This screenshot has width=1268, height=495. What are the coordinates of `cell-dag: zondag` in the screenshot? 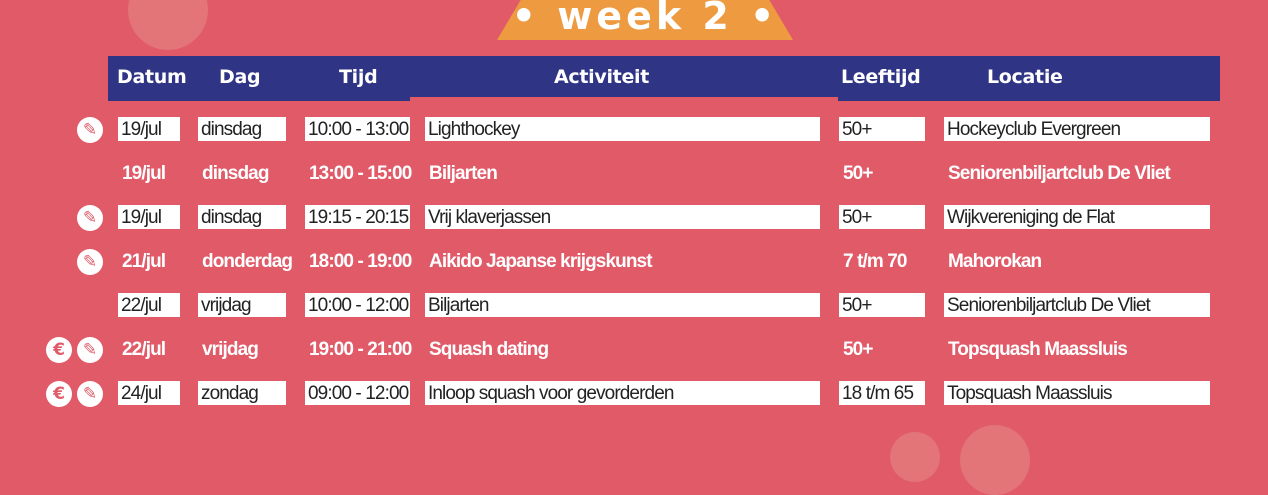 It's located at (242, 393).